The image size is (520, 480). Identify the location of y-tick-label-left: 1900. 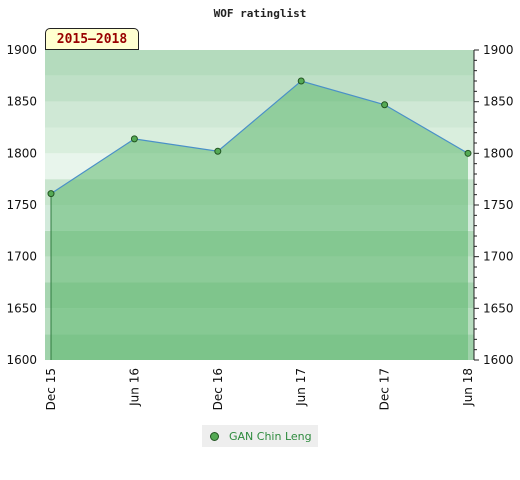
(21, 50).